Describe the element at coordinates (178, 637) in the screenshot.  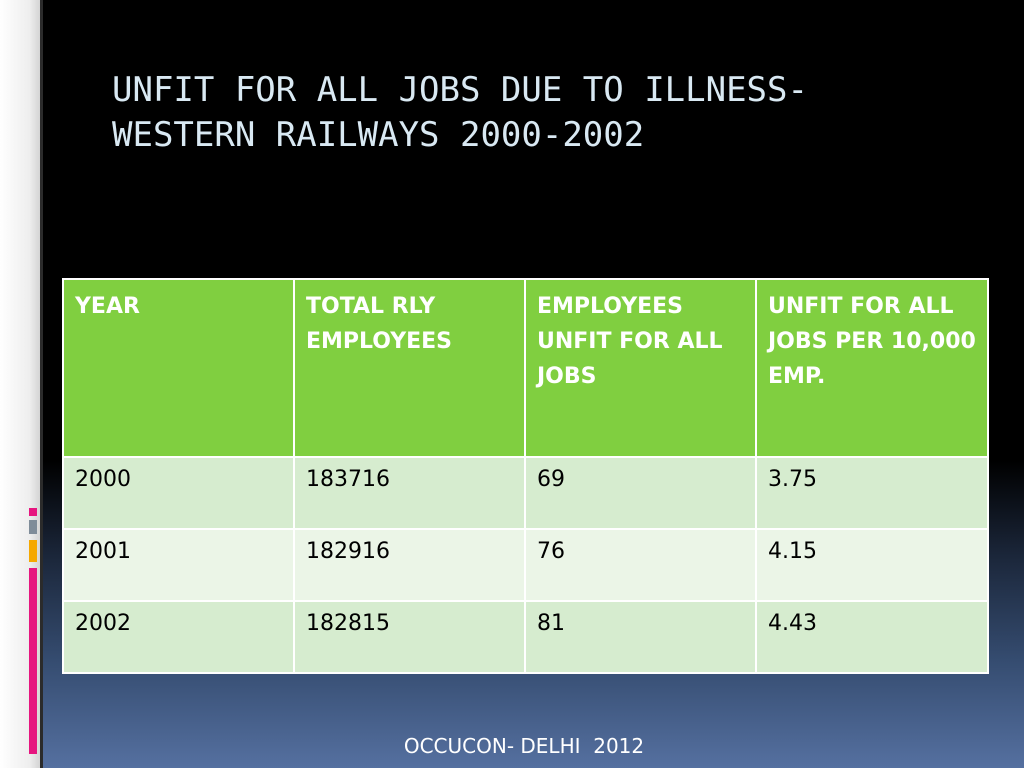
I see `cell-year: 2002` at that location.